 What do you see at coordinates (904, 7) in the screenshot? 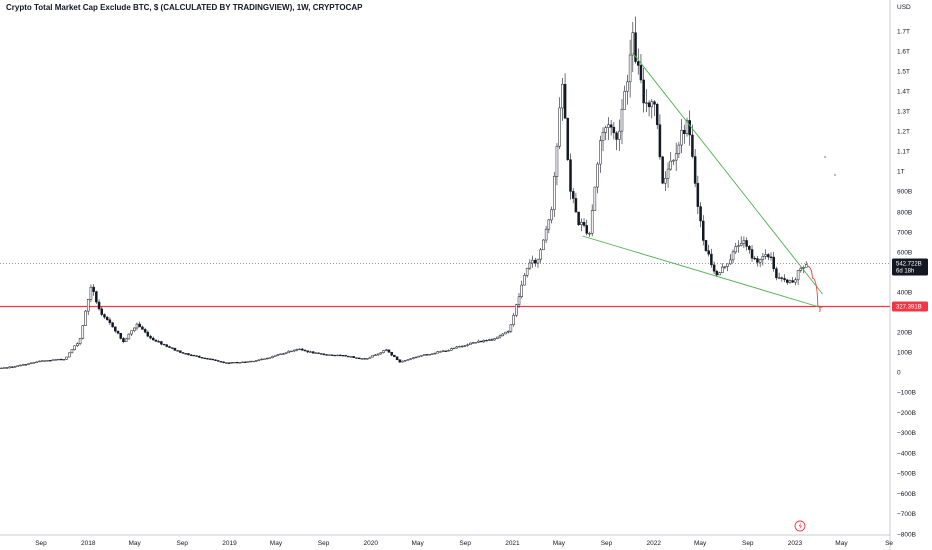
I see `currency-label: USD` at bounding box center [904, 7].